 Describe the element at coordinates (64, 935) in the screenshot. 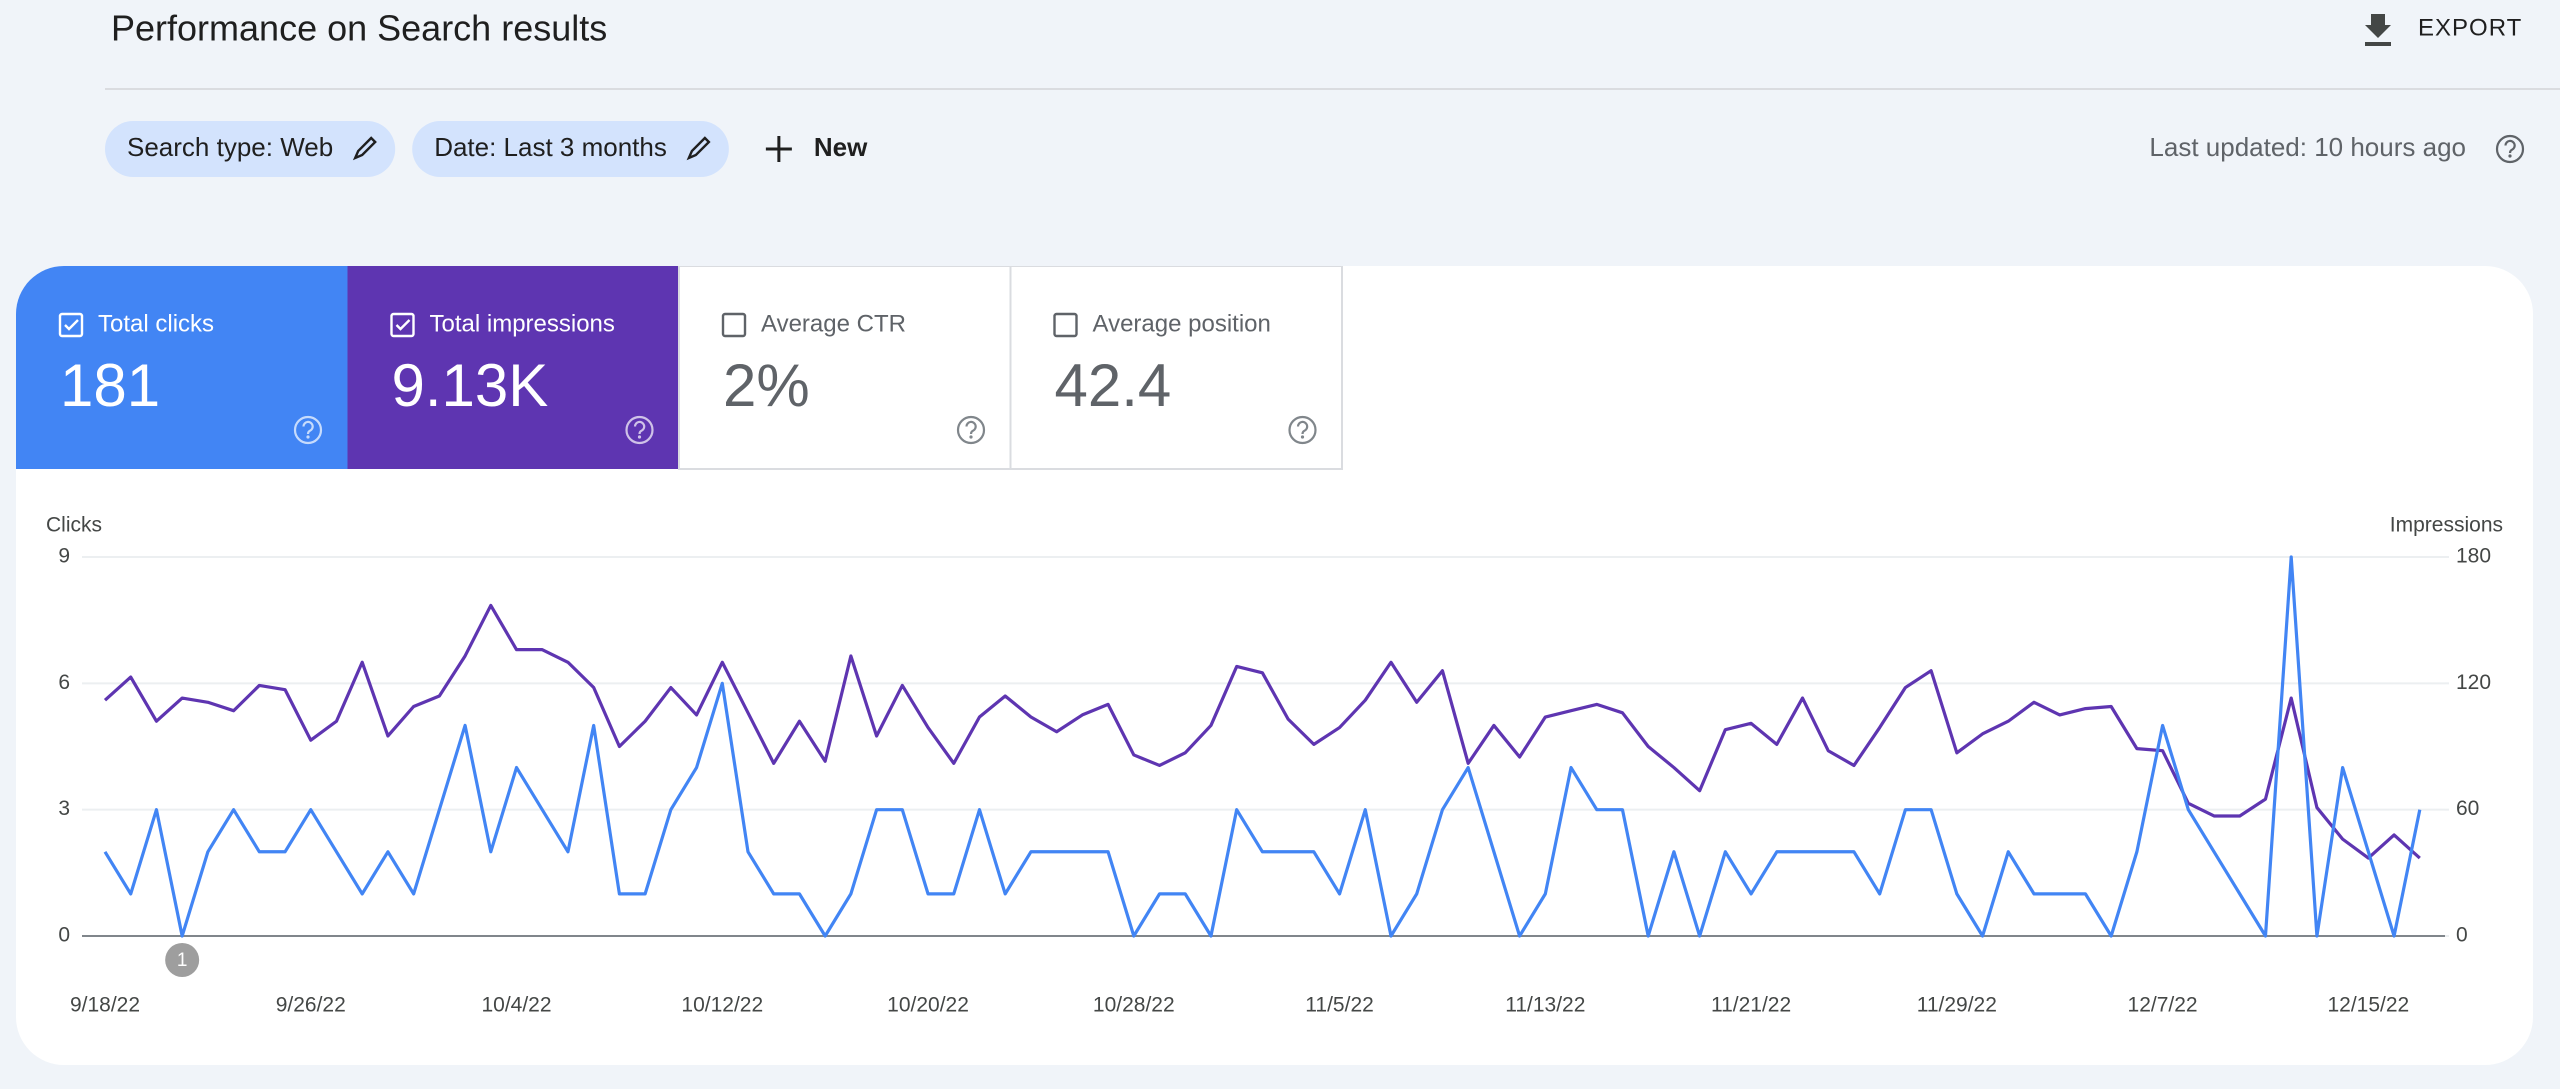

I see `y-tick-label: 0` at that location.